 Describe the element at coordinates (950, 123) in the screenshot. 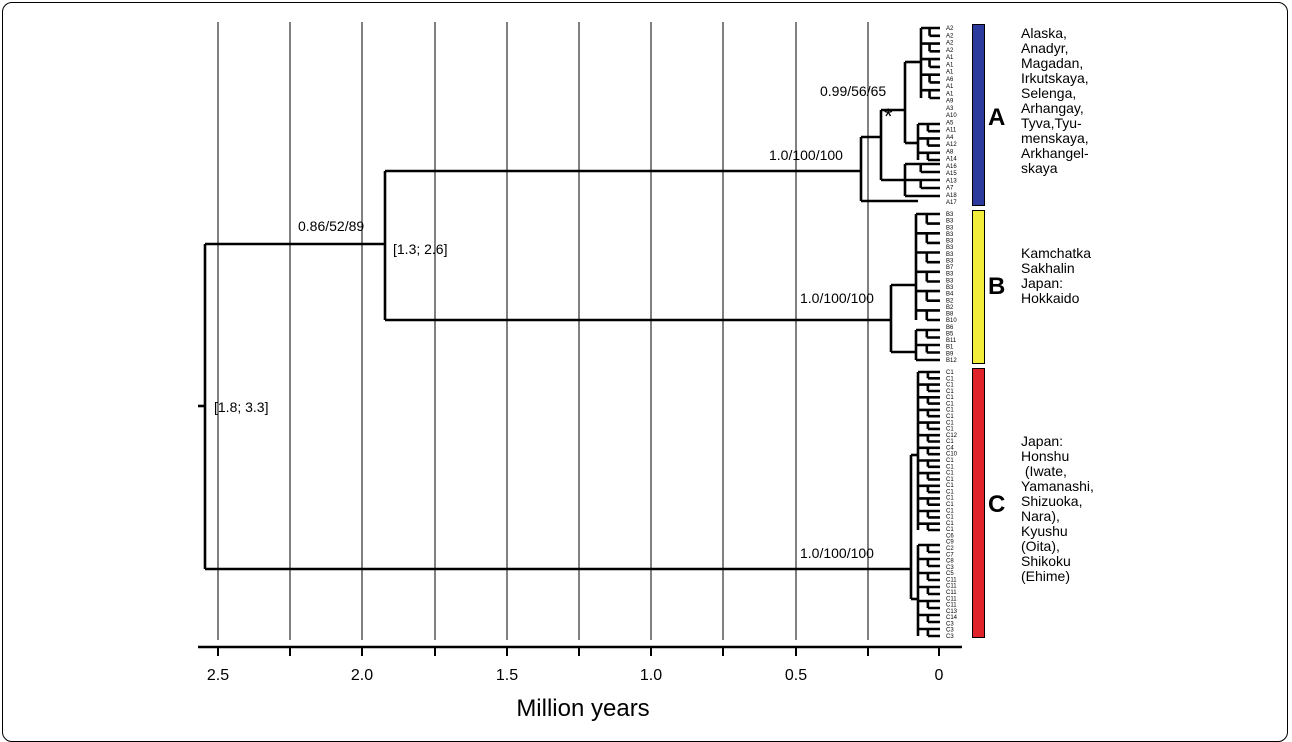

I see `tip-label: A5` at that location.